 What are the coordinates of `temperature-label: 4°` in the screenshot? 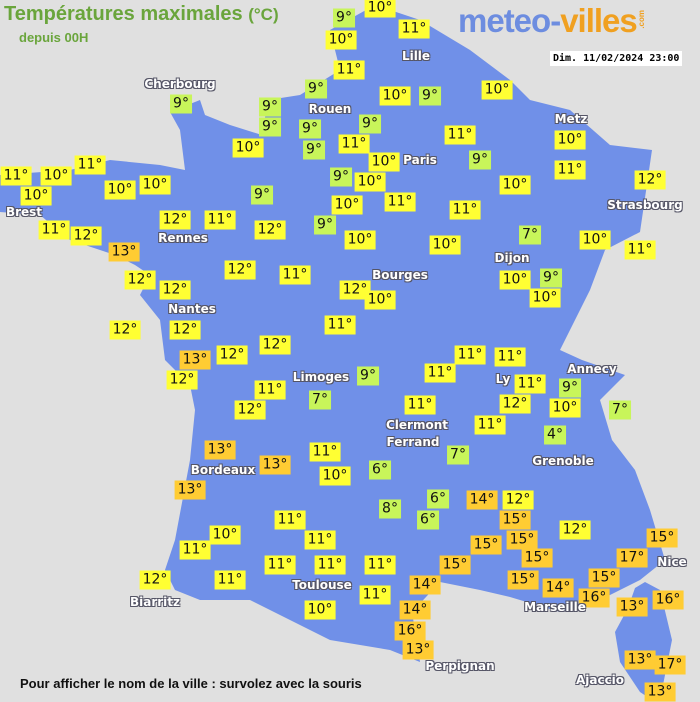 It's located at (555, 435).